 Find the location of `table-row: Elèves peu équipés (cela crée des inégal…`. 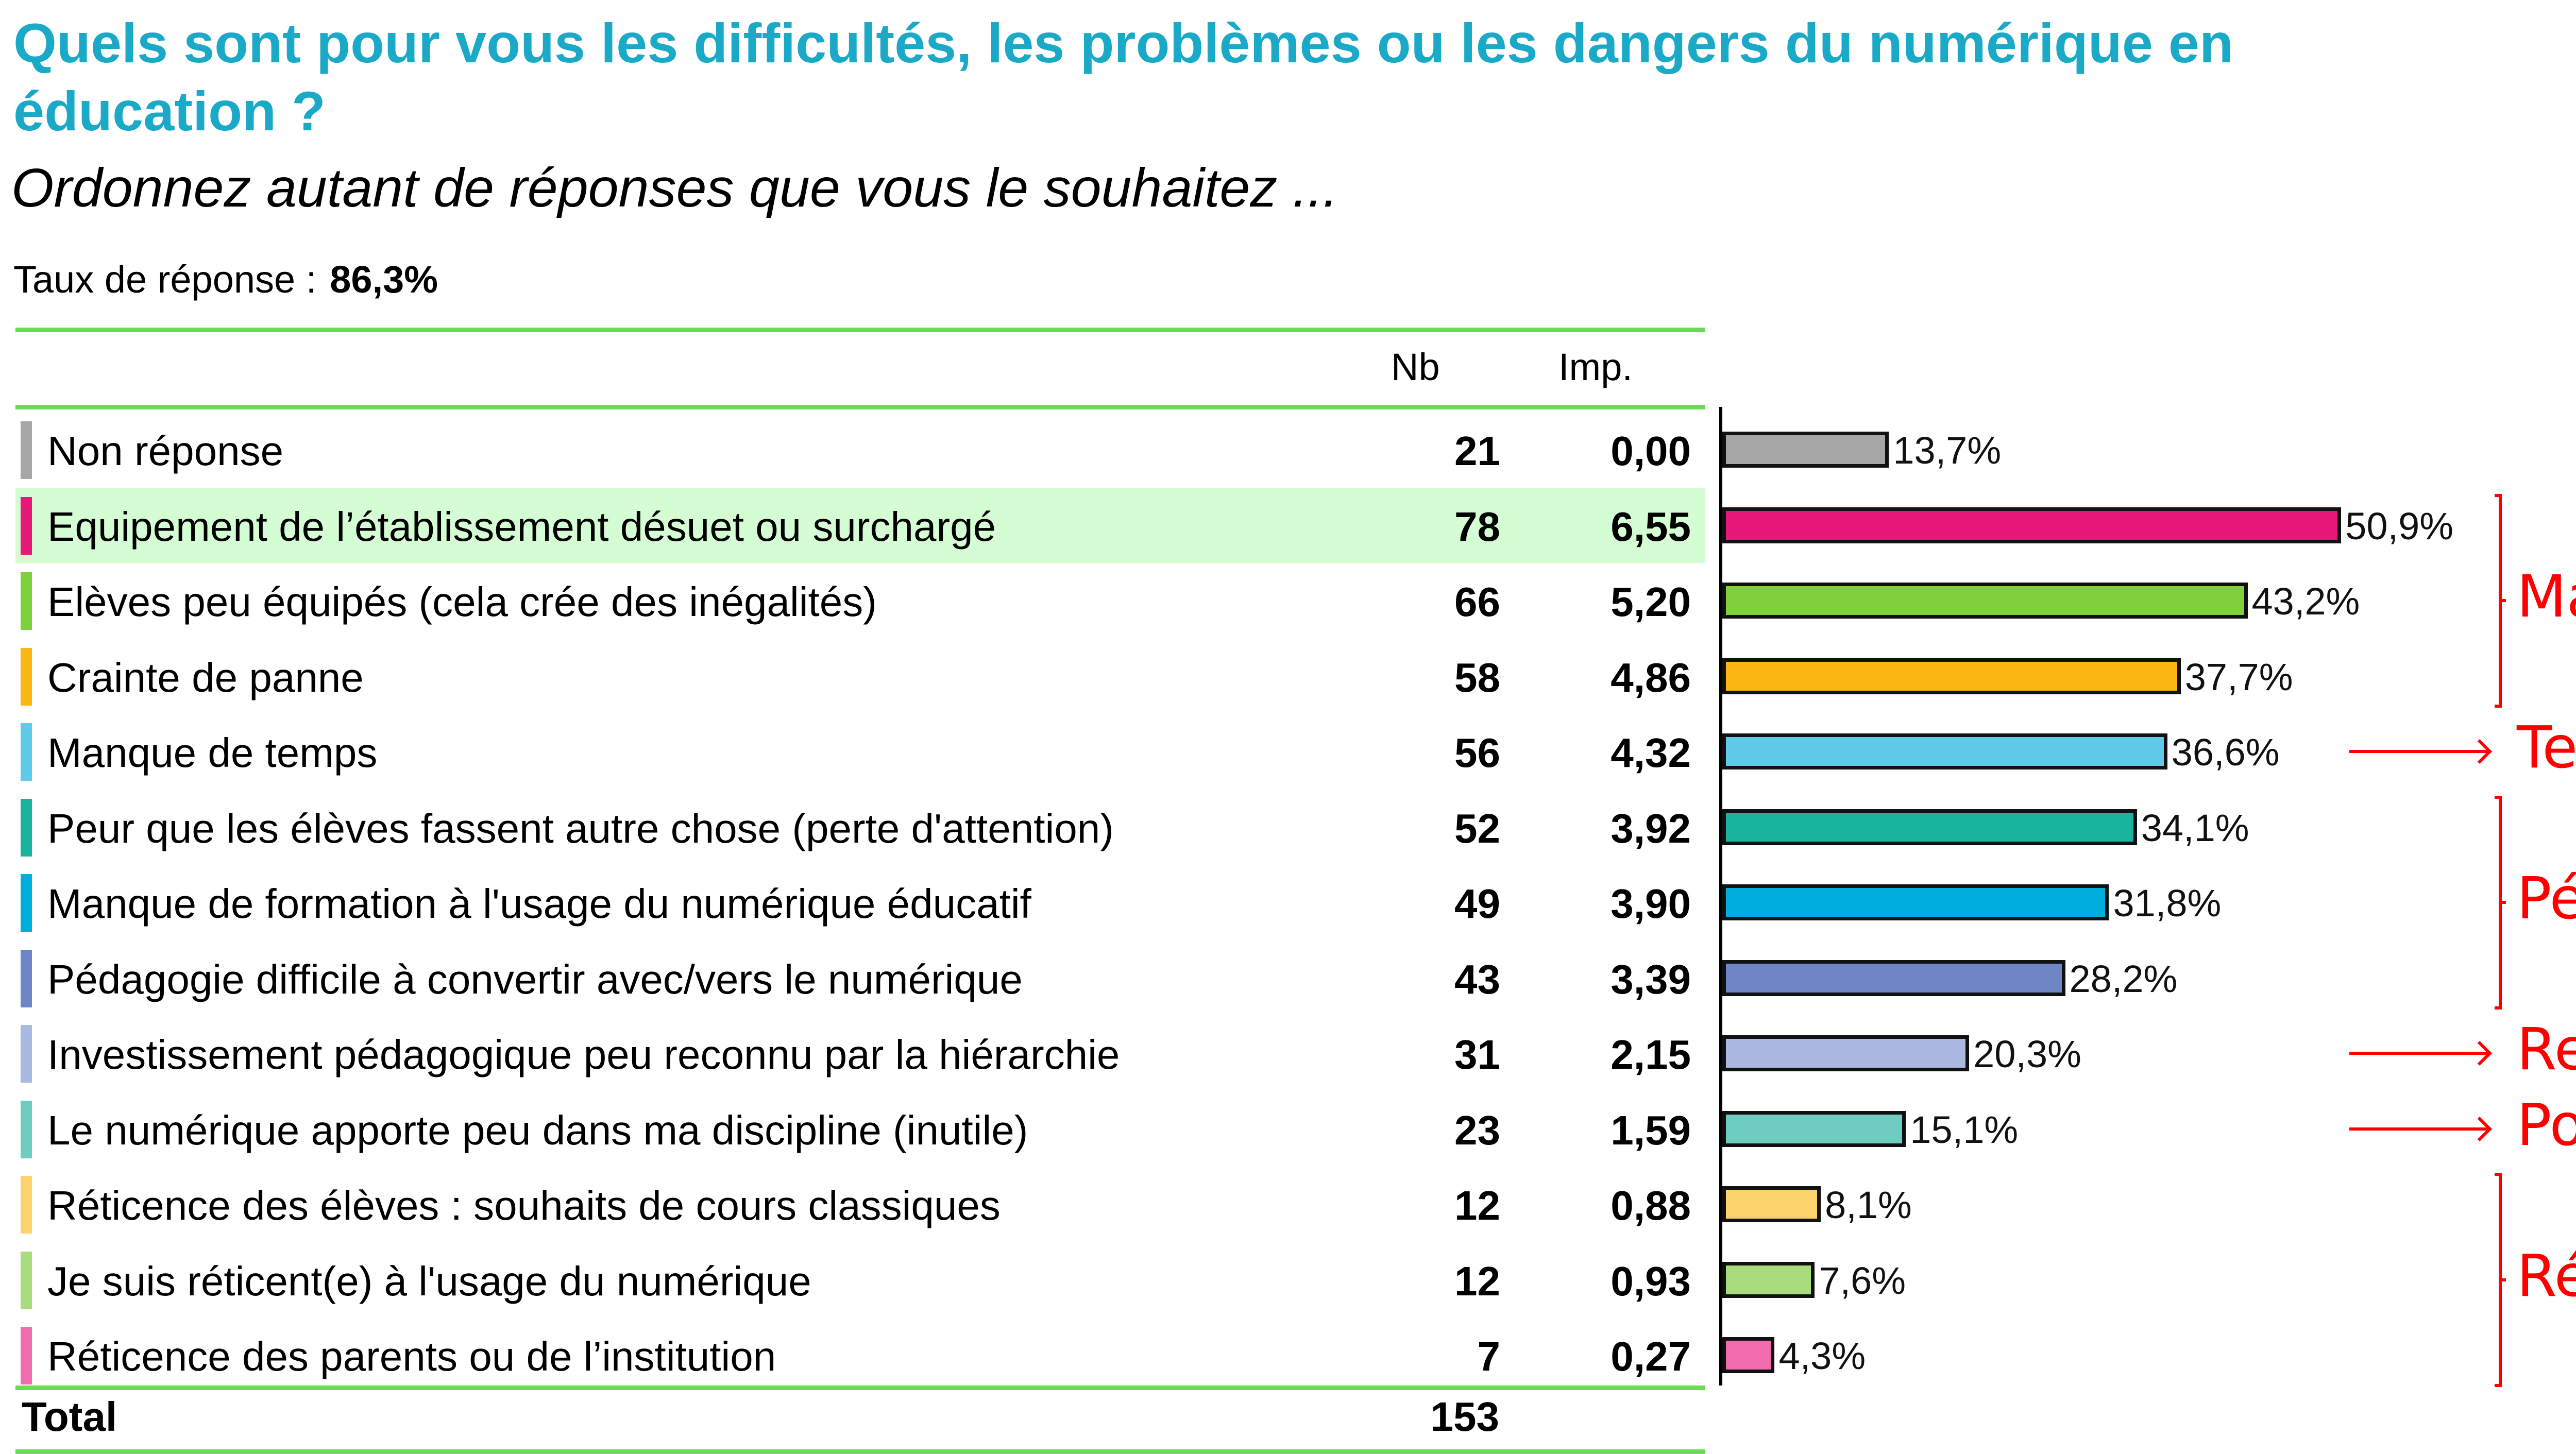

table-row: Elèves peu équipés (cela crée des inégal… is located at coordinates (860, 600).